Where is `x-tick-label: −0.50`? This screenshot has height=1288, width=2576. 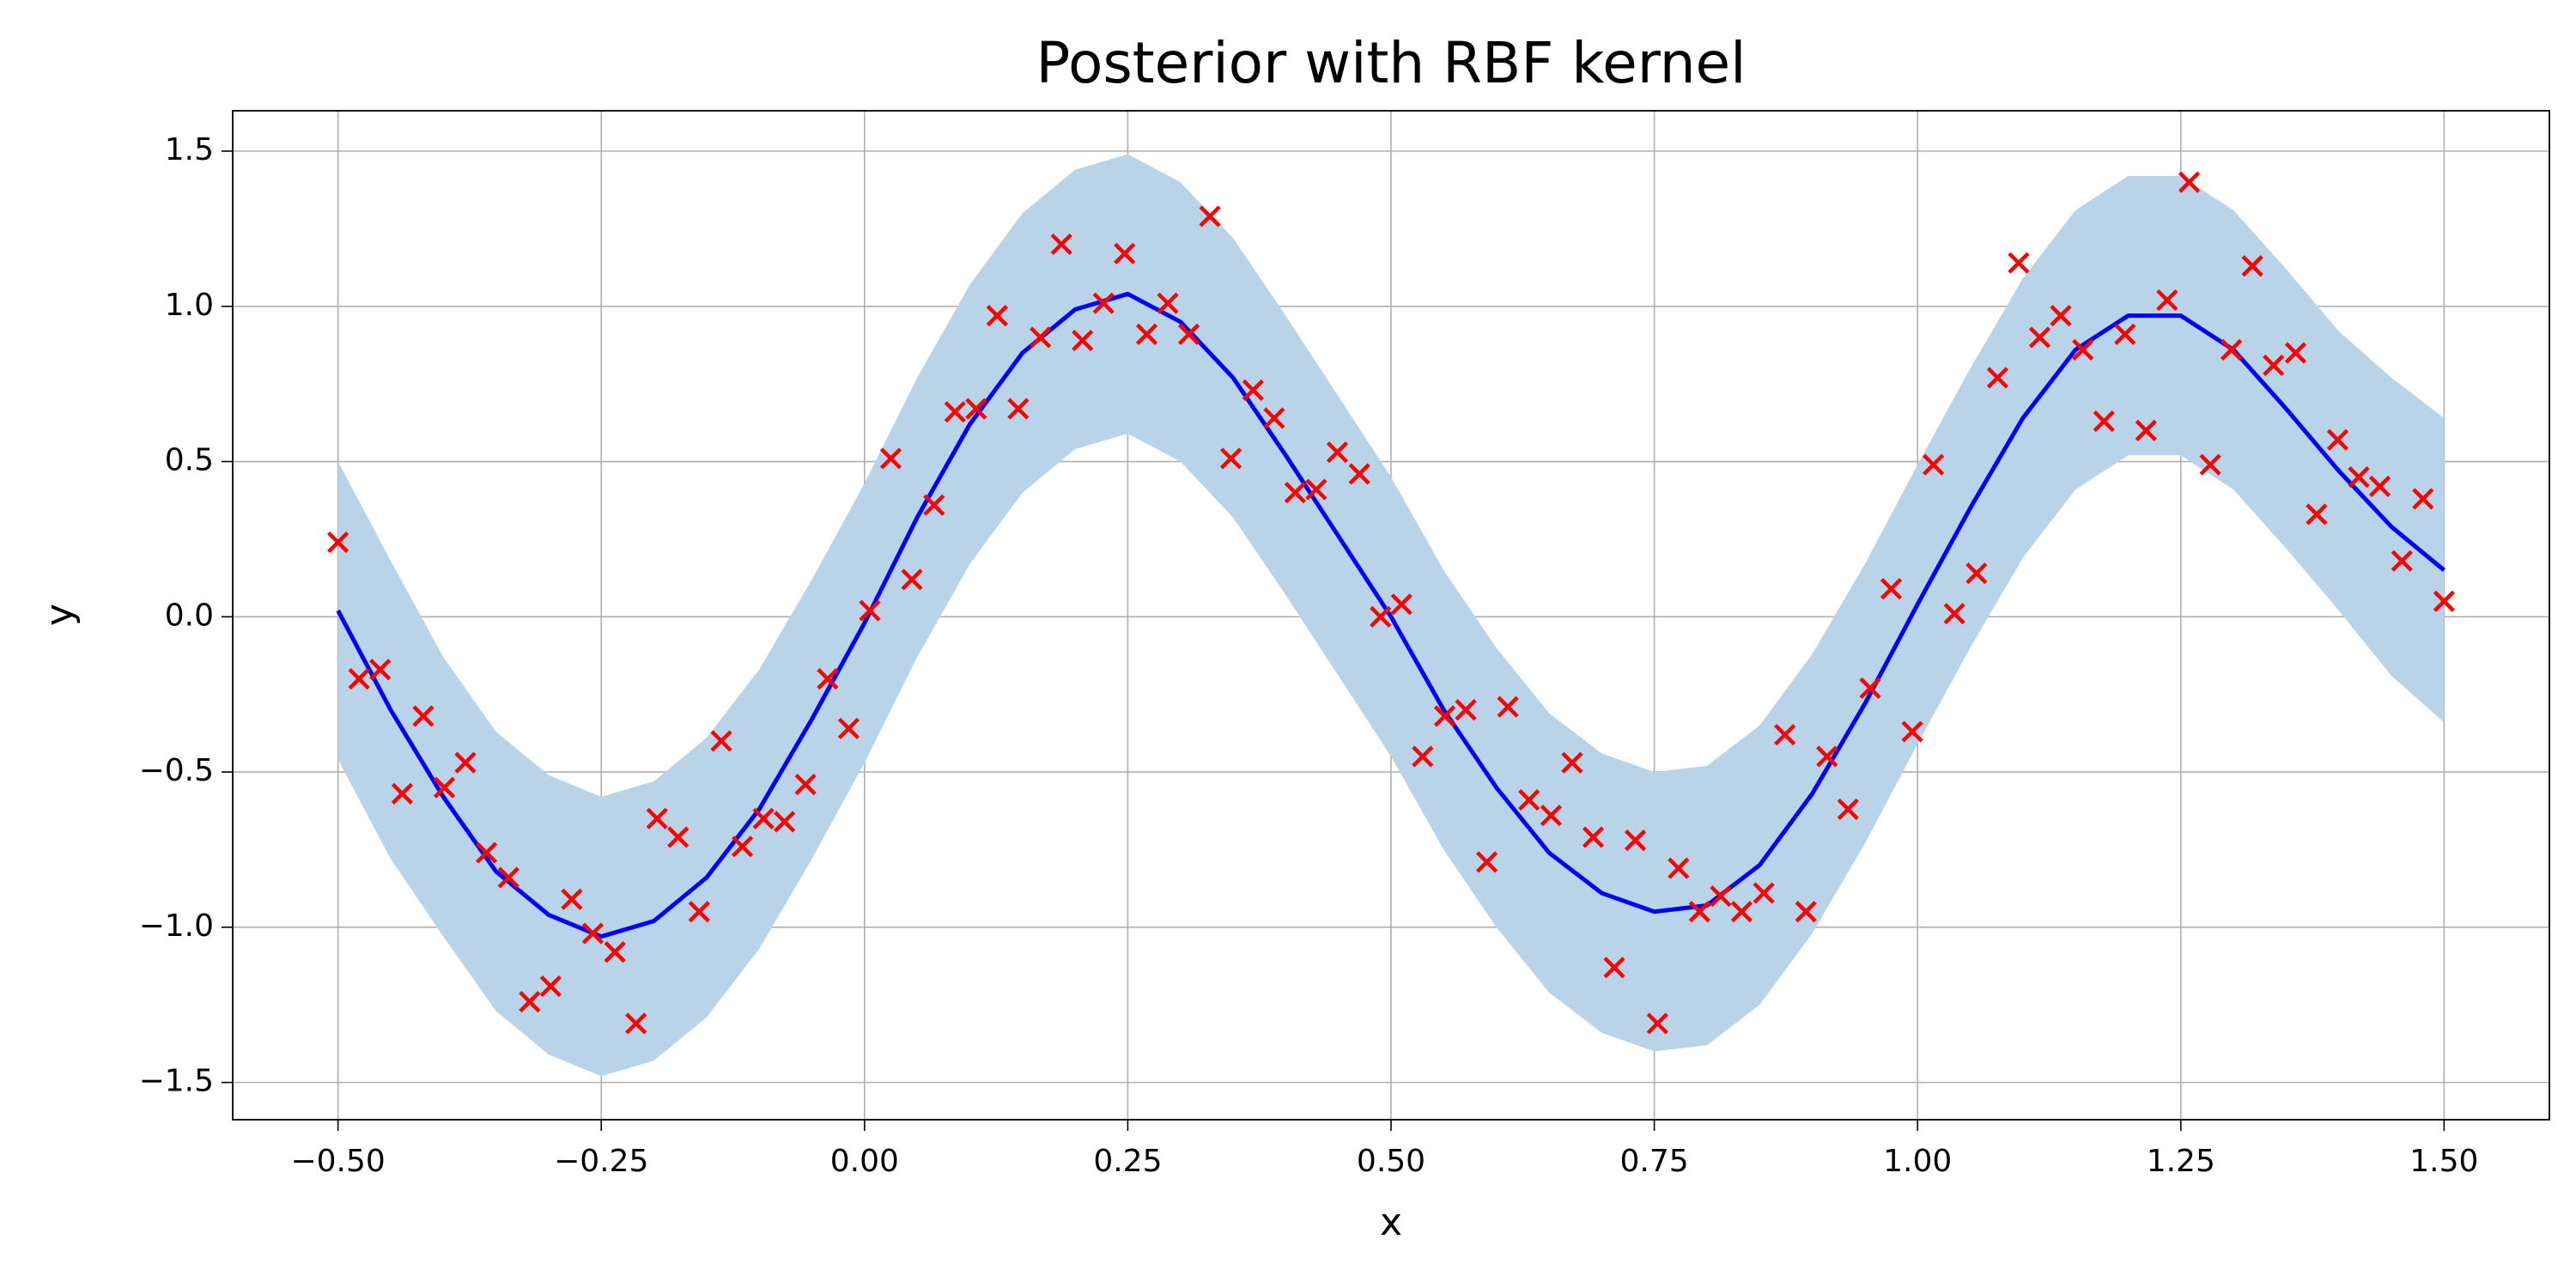
x-tick-label: −0.50 is located at coordinates (337, 1162).